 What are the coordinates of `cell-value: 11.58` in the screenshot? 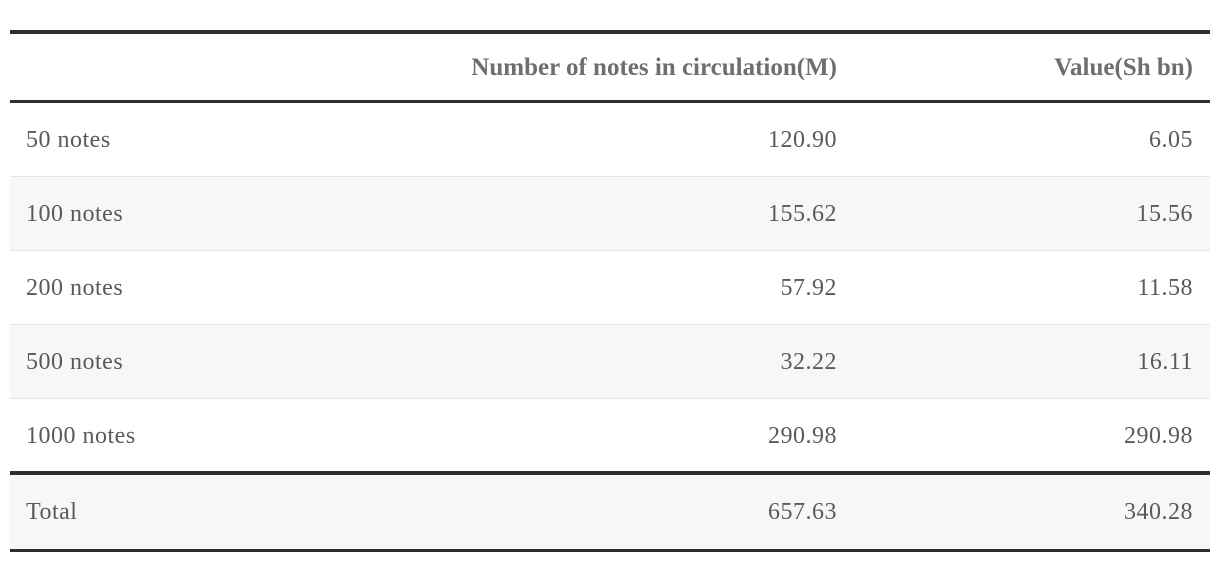 It's located at (1165, 287).